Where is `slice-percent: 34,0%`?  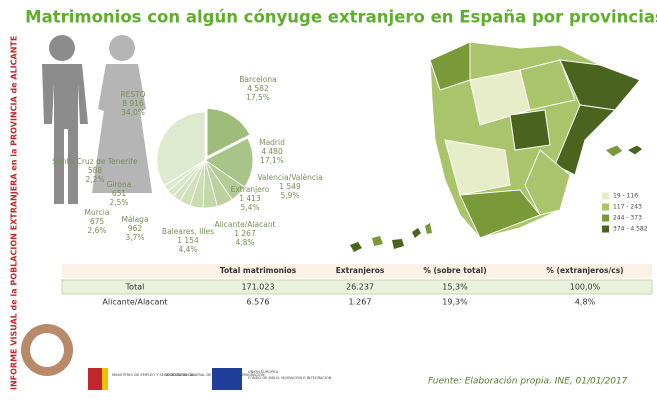 slice-percent: 34,0% is located at coordinates (133, 112).